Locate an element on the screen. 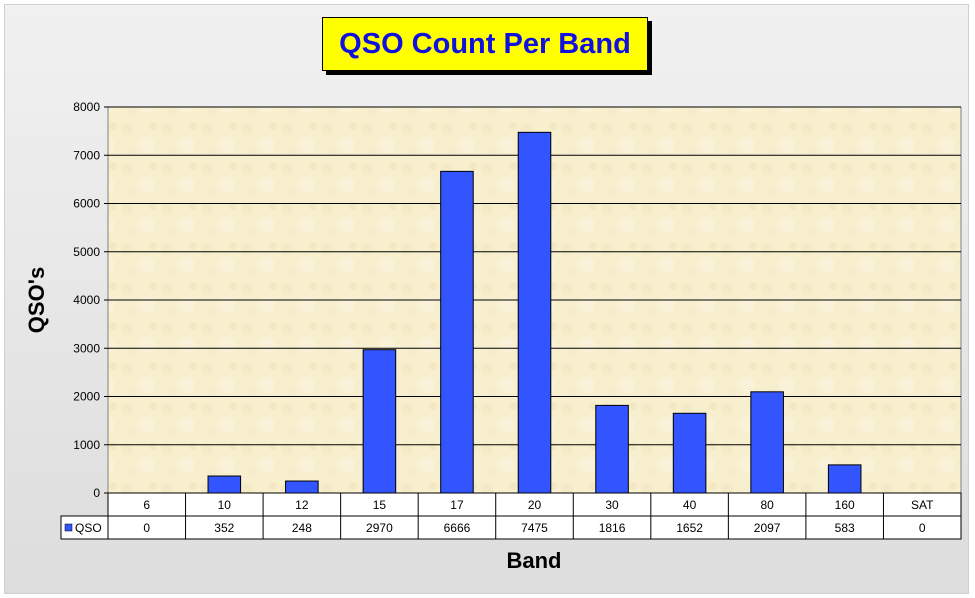 The height and width of the screenshot is (598, 975). category-label: 6 is located at coordinates (146, 505).